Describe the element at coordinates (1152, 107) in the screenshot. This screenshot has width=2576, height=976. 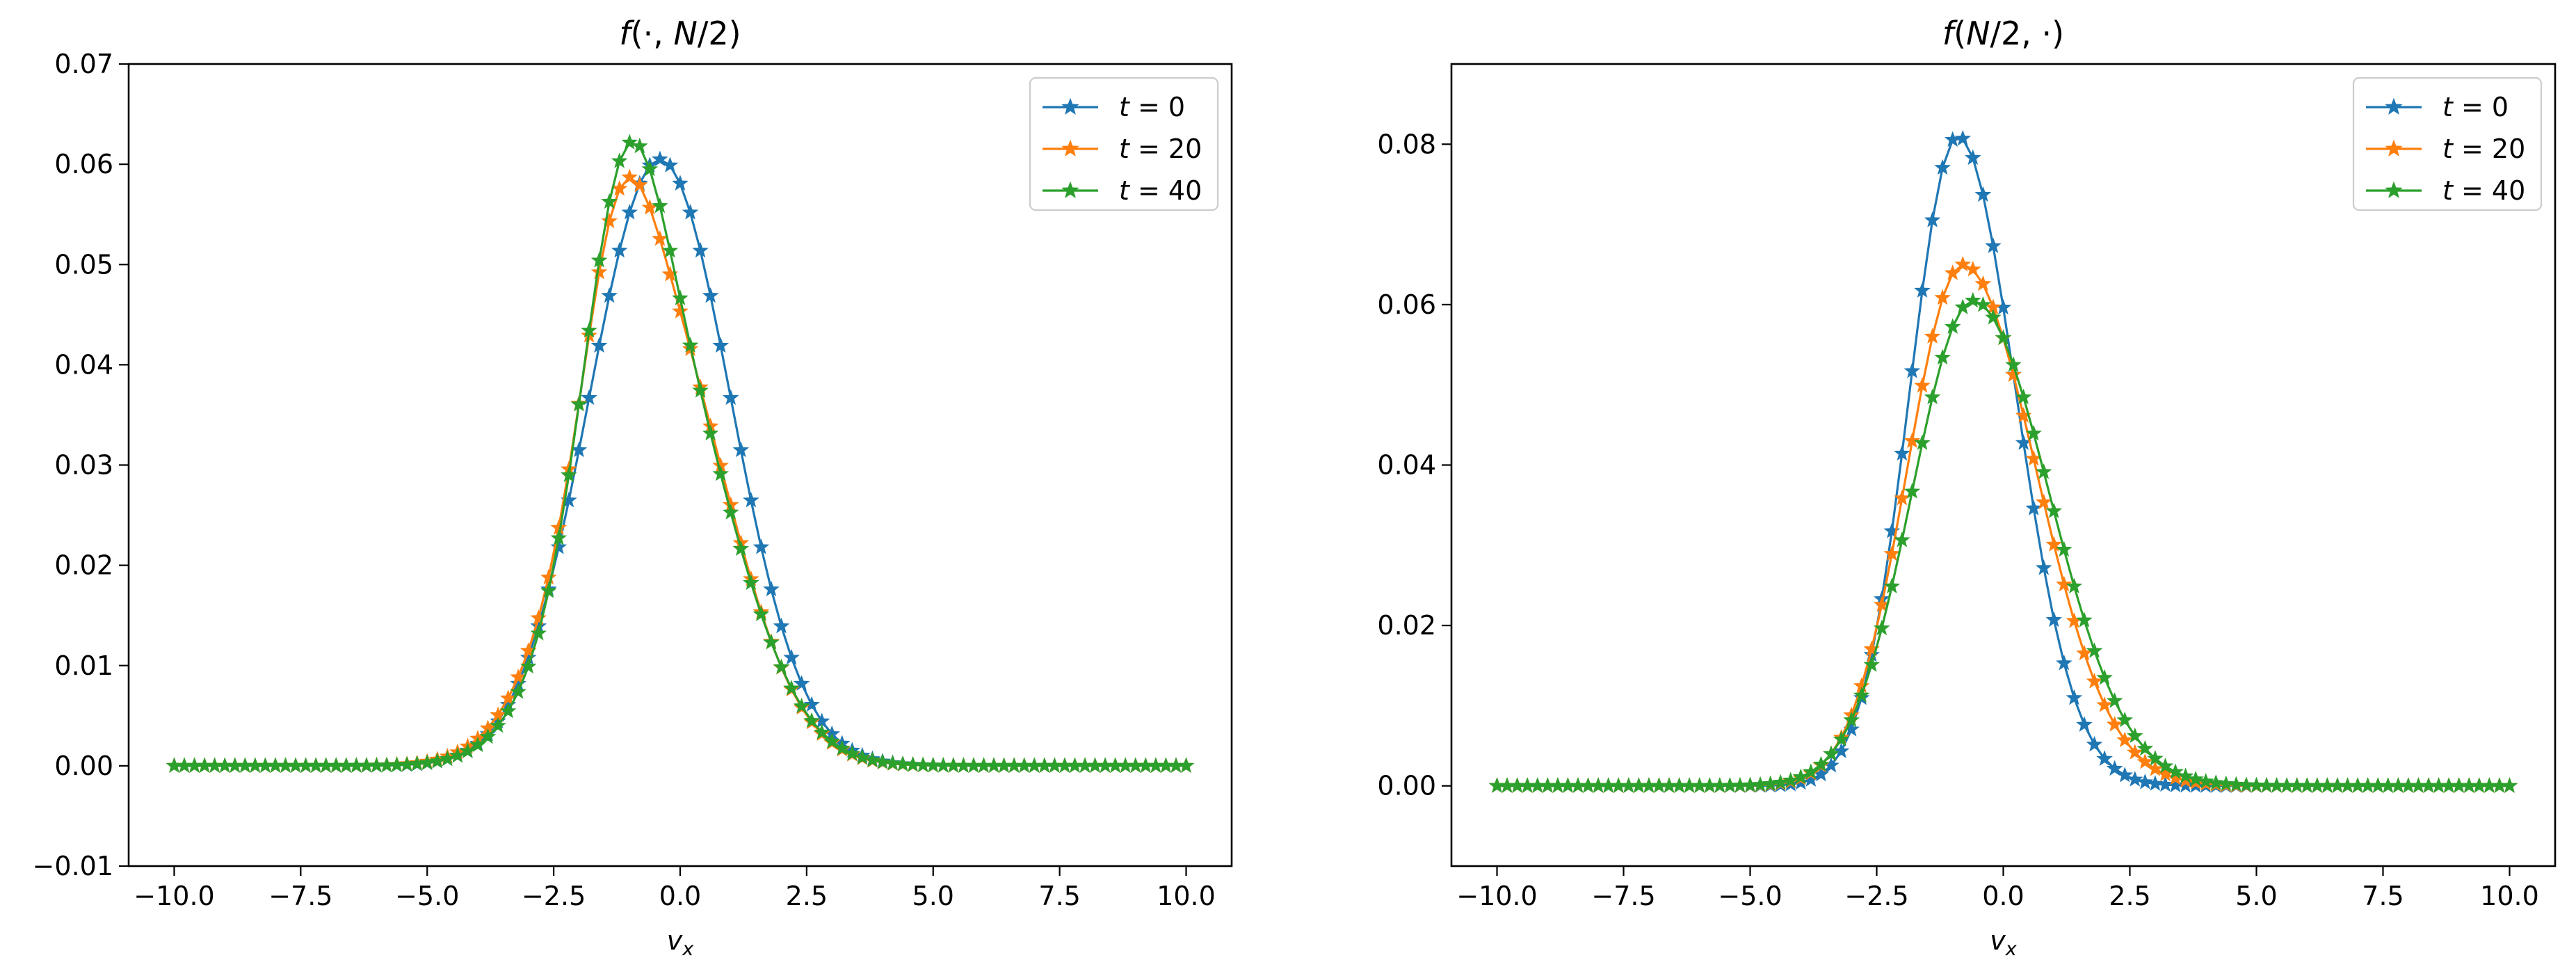
I see `legend-label: t = 0` at that location.